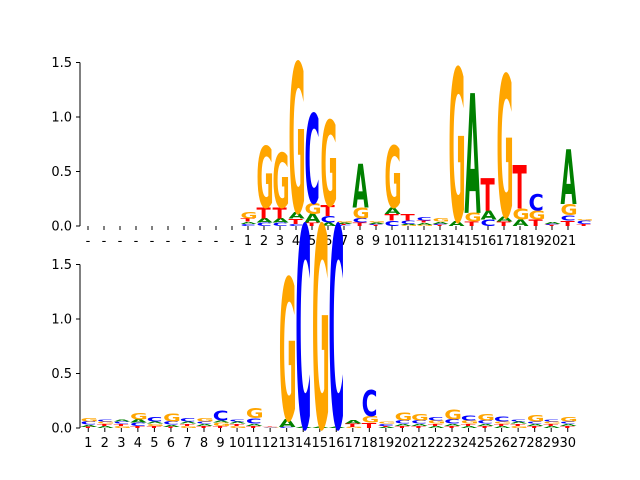 The image size is (640, 480). What do you see at coordinates (88, 241) in the screenshot?
I see `x-tick-label: -` at bounding box center [88, 241].